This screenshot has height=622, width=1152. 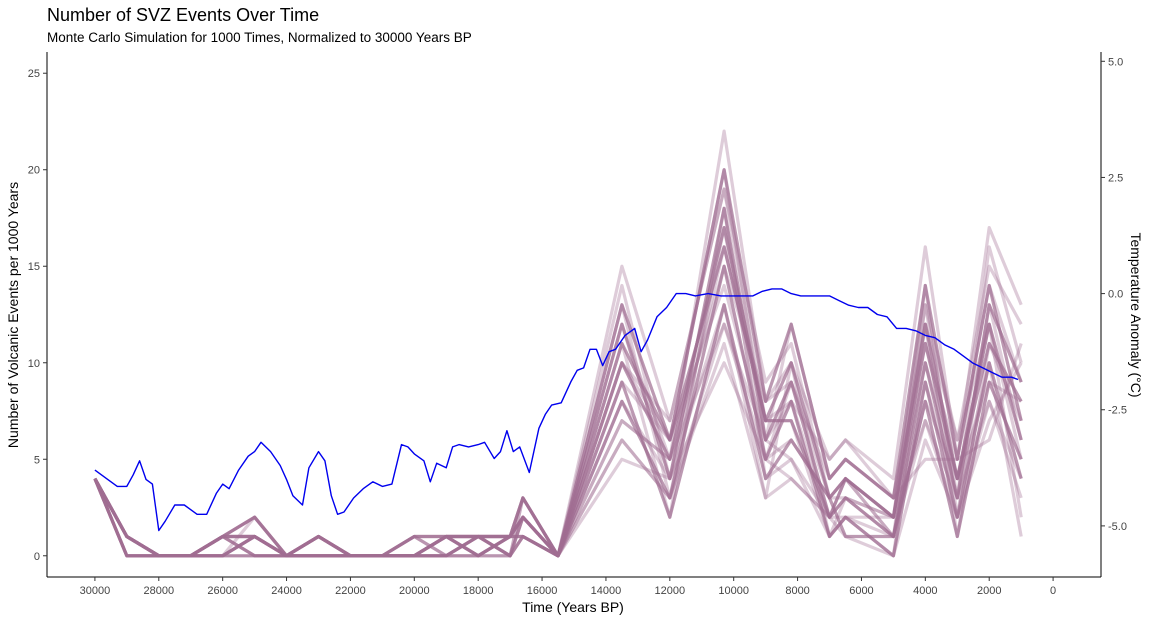 I want to click on x-tick-label: 24000, so click(x=286, y=591).